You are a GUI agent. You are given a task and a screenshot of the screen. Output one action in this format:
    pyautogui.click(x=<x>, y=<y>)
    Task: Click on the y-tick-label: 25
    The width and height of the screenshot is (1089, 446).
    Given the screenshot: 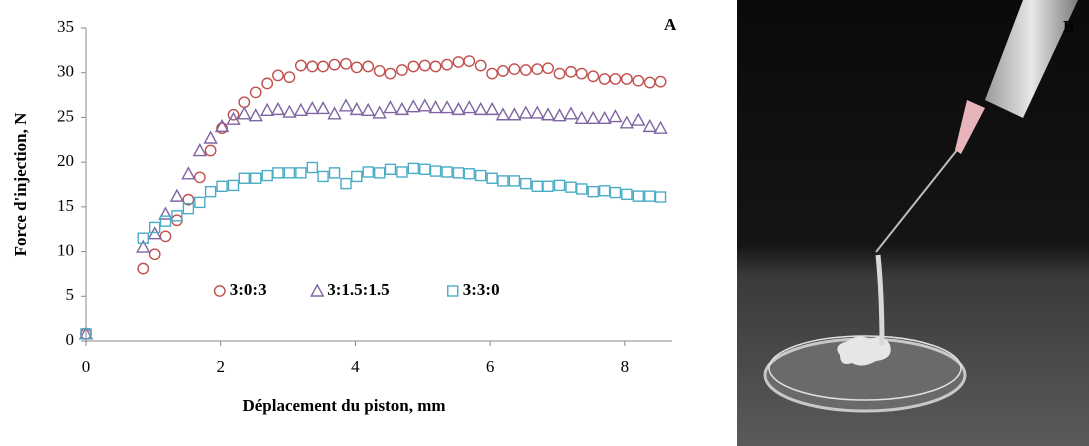 What is the action you would take?
    pyautogui.click(x=65, y=115)
    